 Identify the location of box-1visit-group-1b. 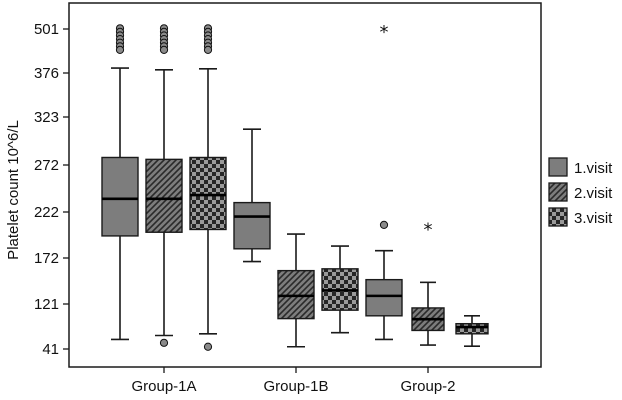
(252, 195).